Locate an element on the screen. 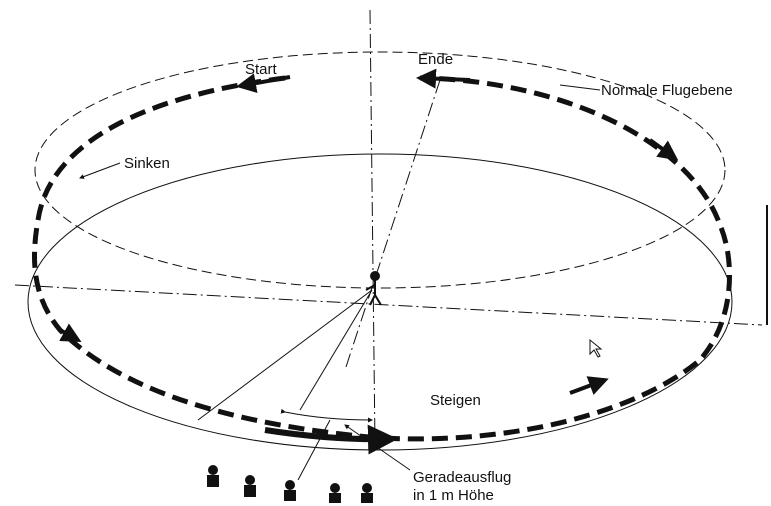 The image size is (771, 506). arrow-left is located at coordinates (70, 332).